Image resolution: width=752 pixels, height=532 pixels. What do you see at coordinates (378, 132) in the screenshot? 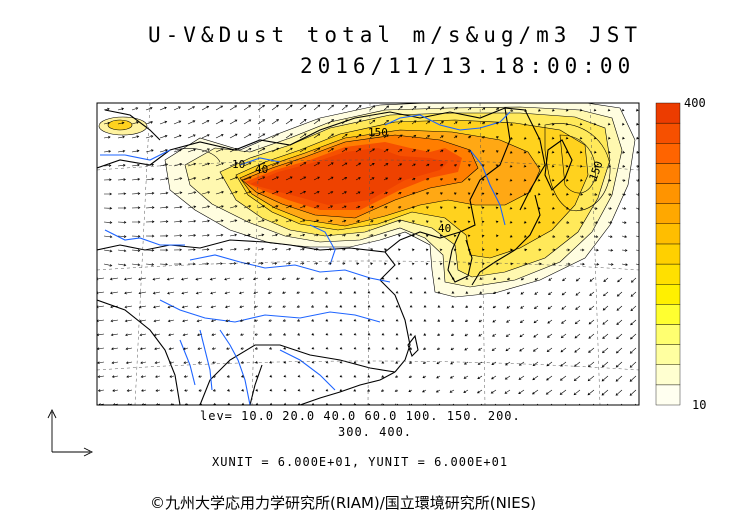
I see `contour-label: 150` at bounding box center [378, 132].